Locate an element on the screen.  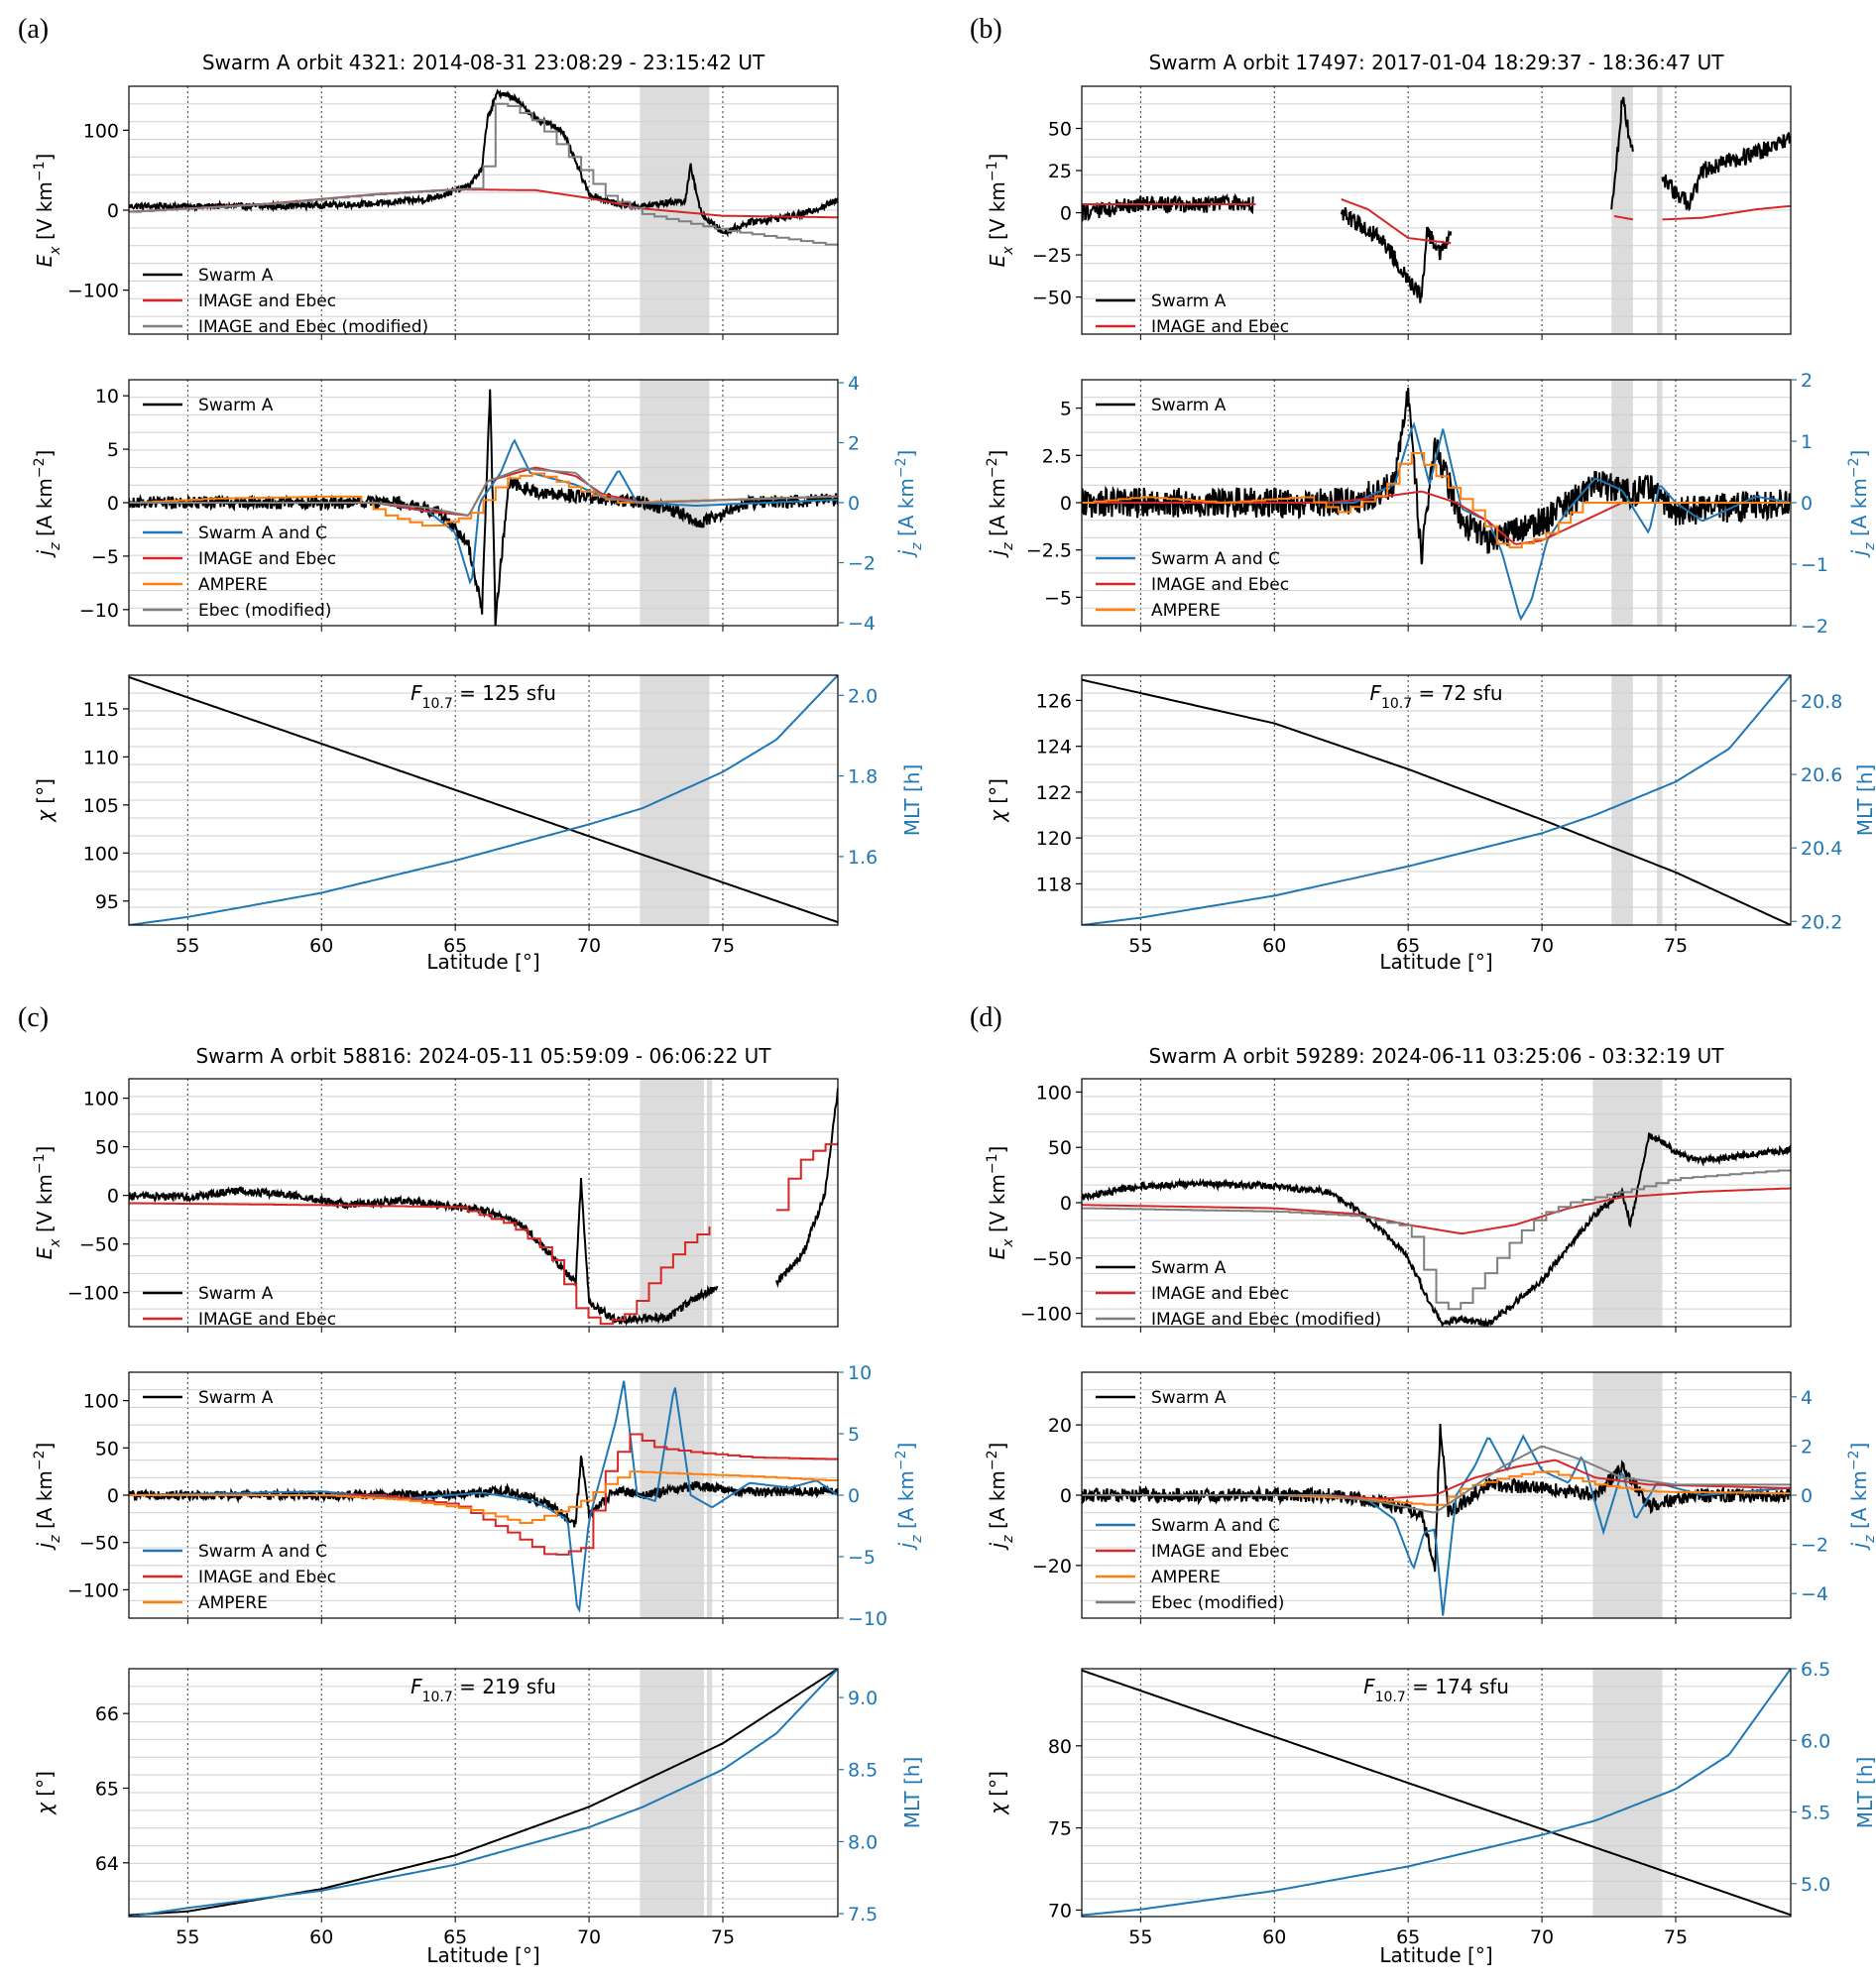
y-right-tick-label: 20.6 is located at coordinates (1821, 775).